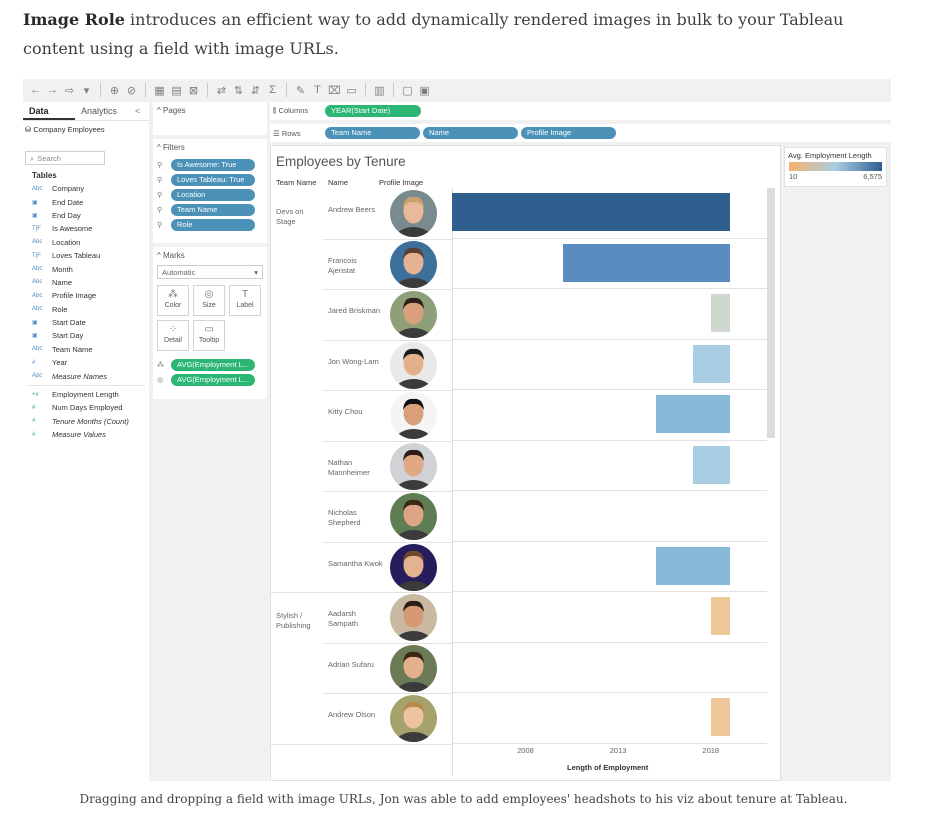 Image resolution: width=927 pixels, height=821 pixels. I want to click on dropdown-icon: ▾, so click(86, 90).